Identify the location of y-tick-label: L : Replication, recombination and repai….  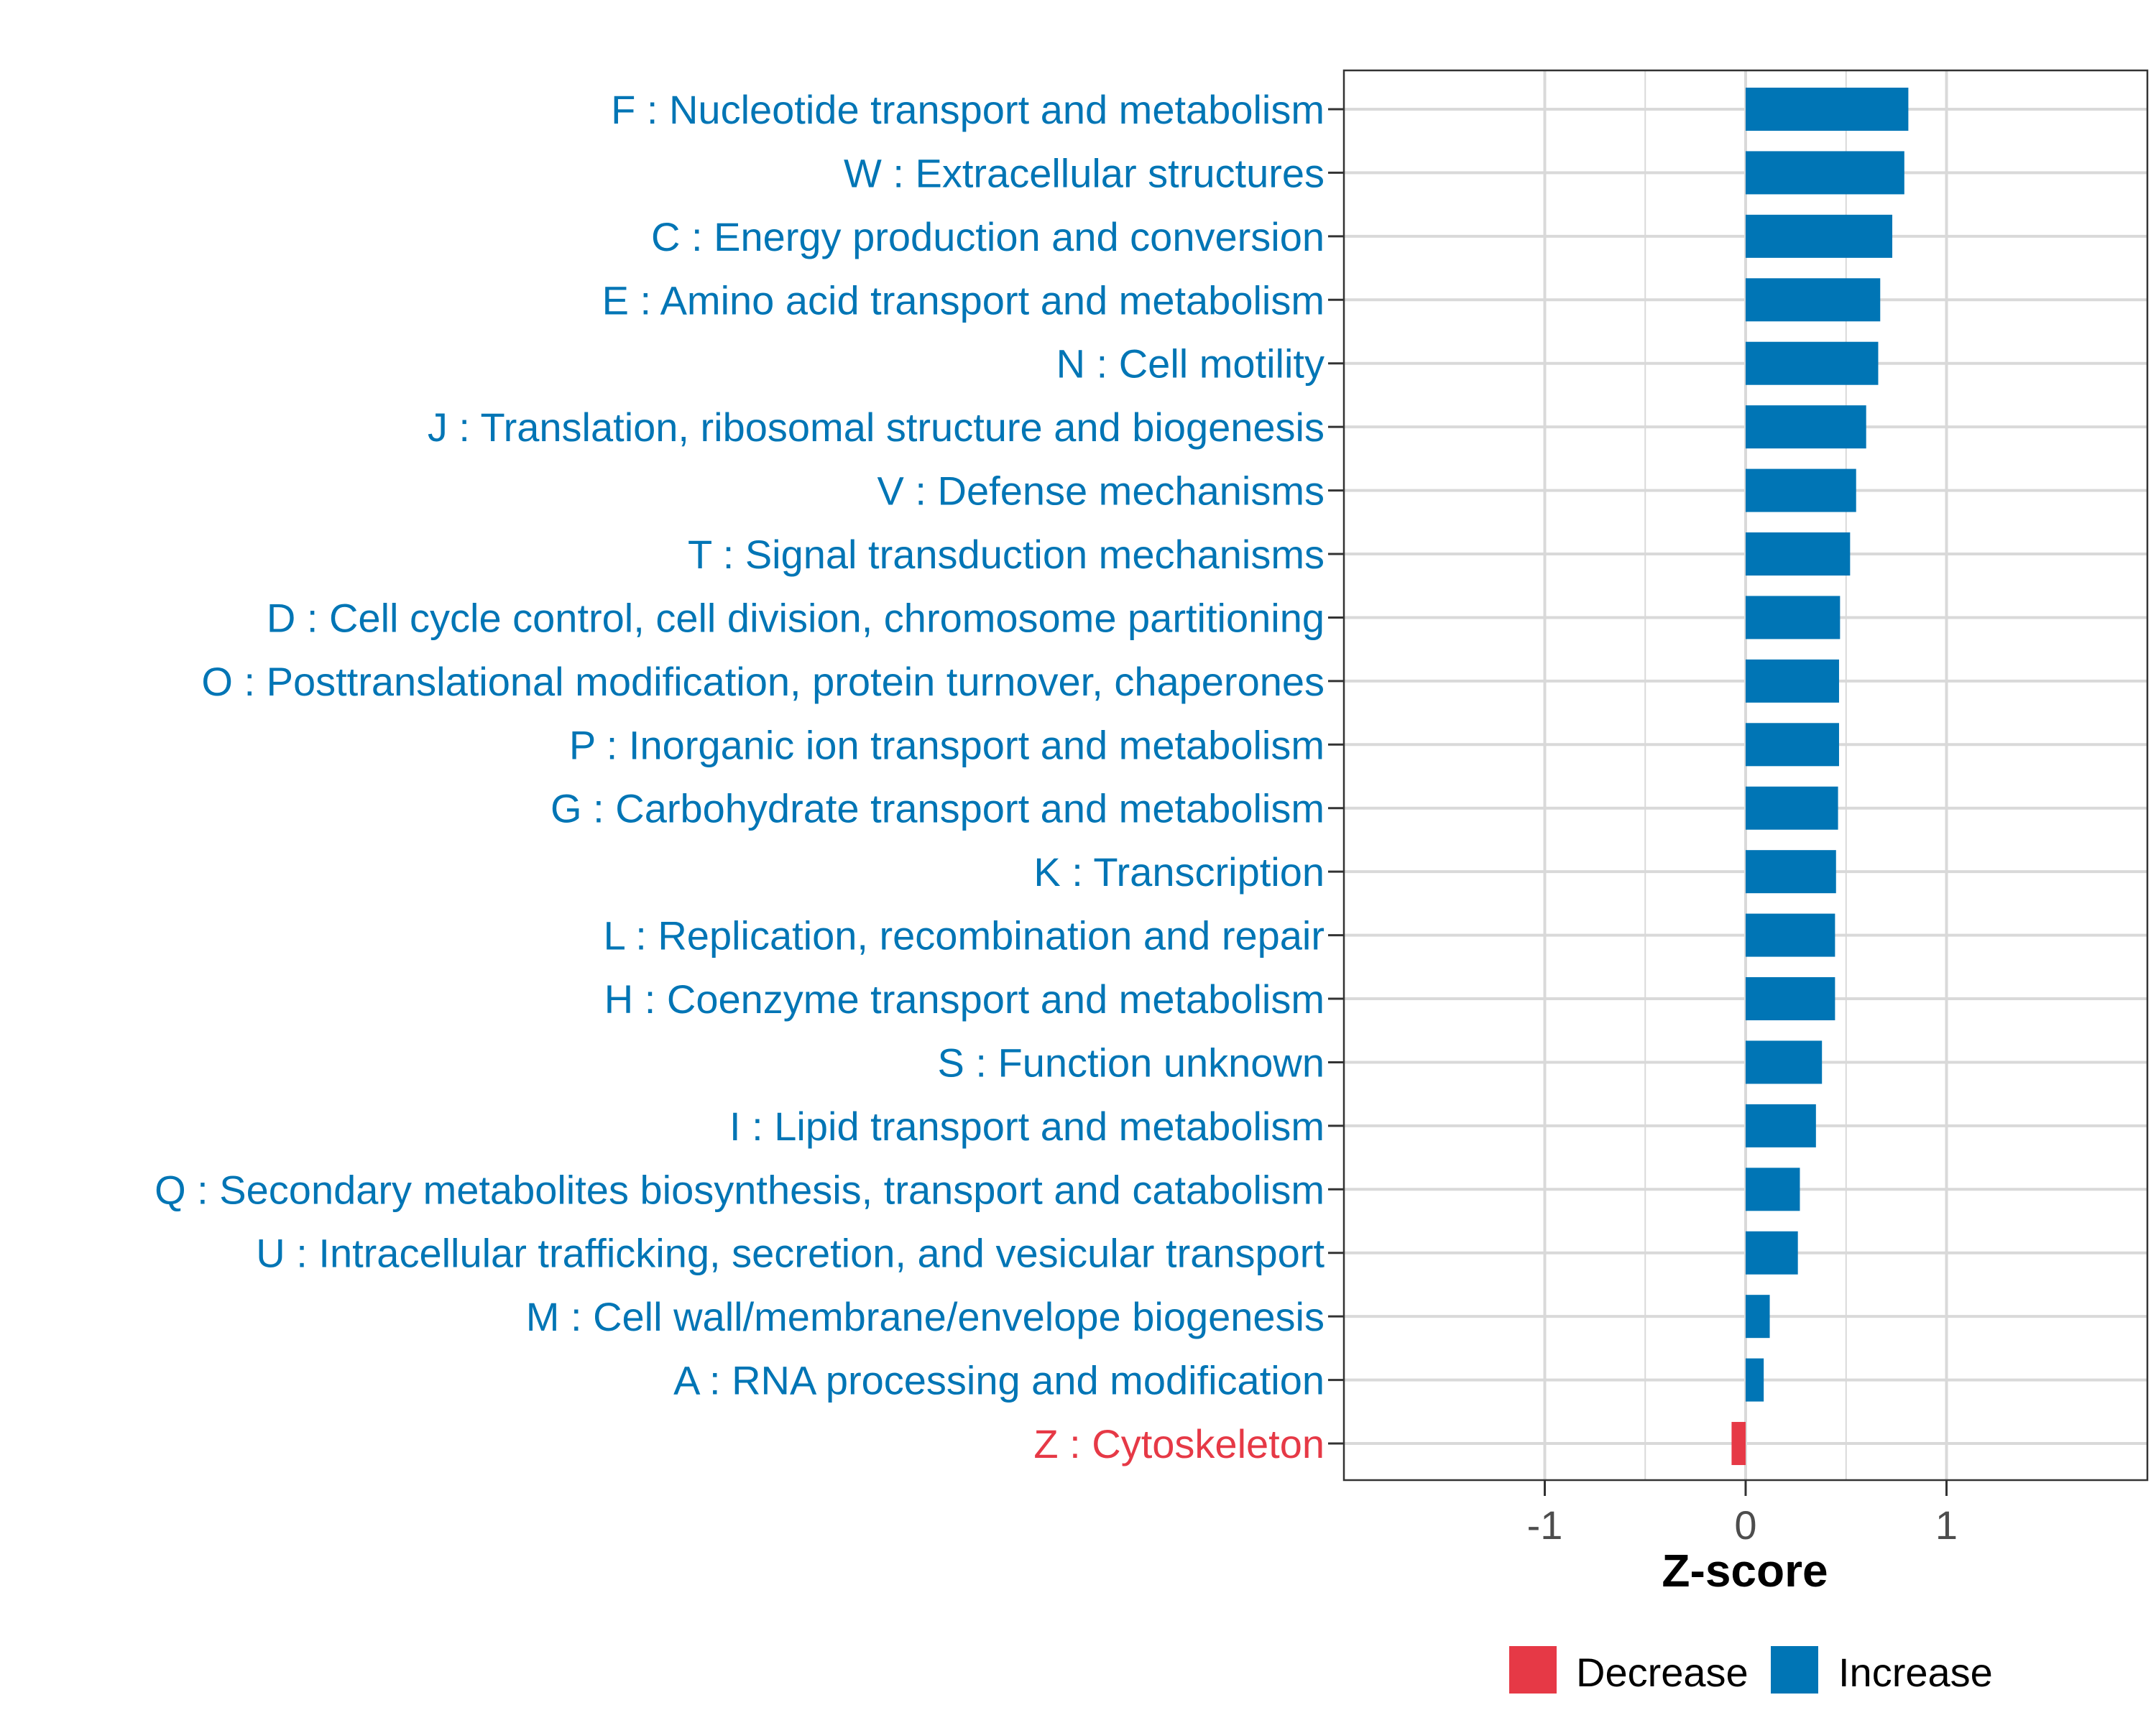
(964, 935).